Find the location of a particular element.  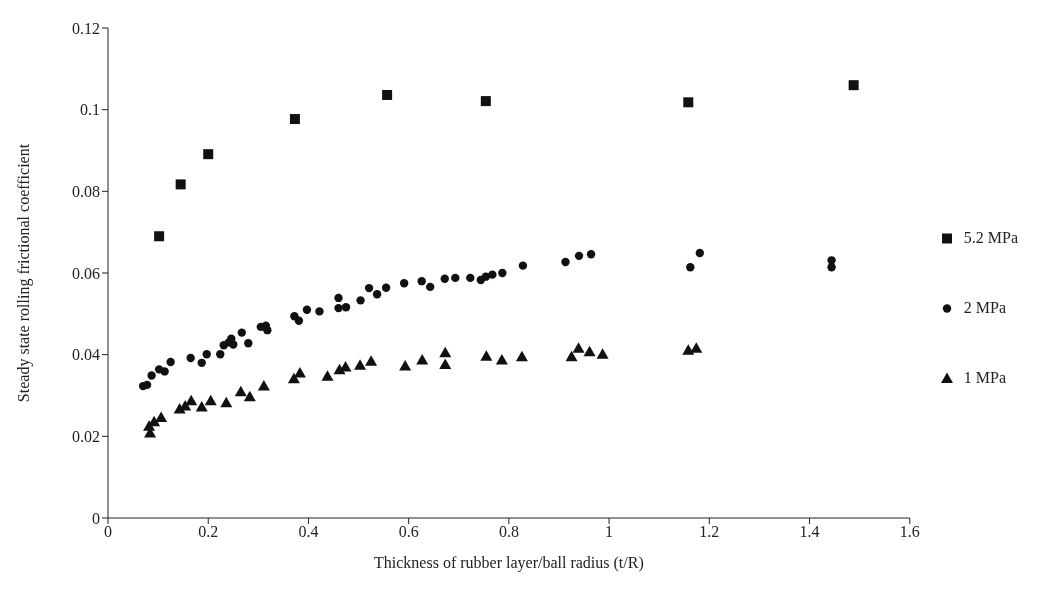

x-tick-label: 0.8 is located at coordinates (508, 532).